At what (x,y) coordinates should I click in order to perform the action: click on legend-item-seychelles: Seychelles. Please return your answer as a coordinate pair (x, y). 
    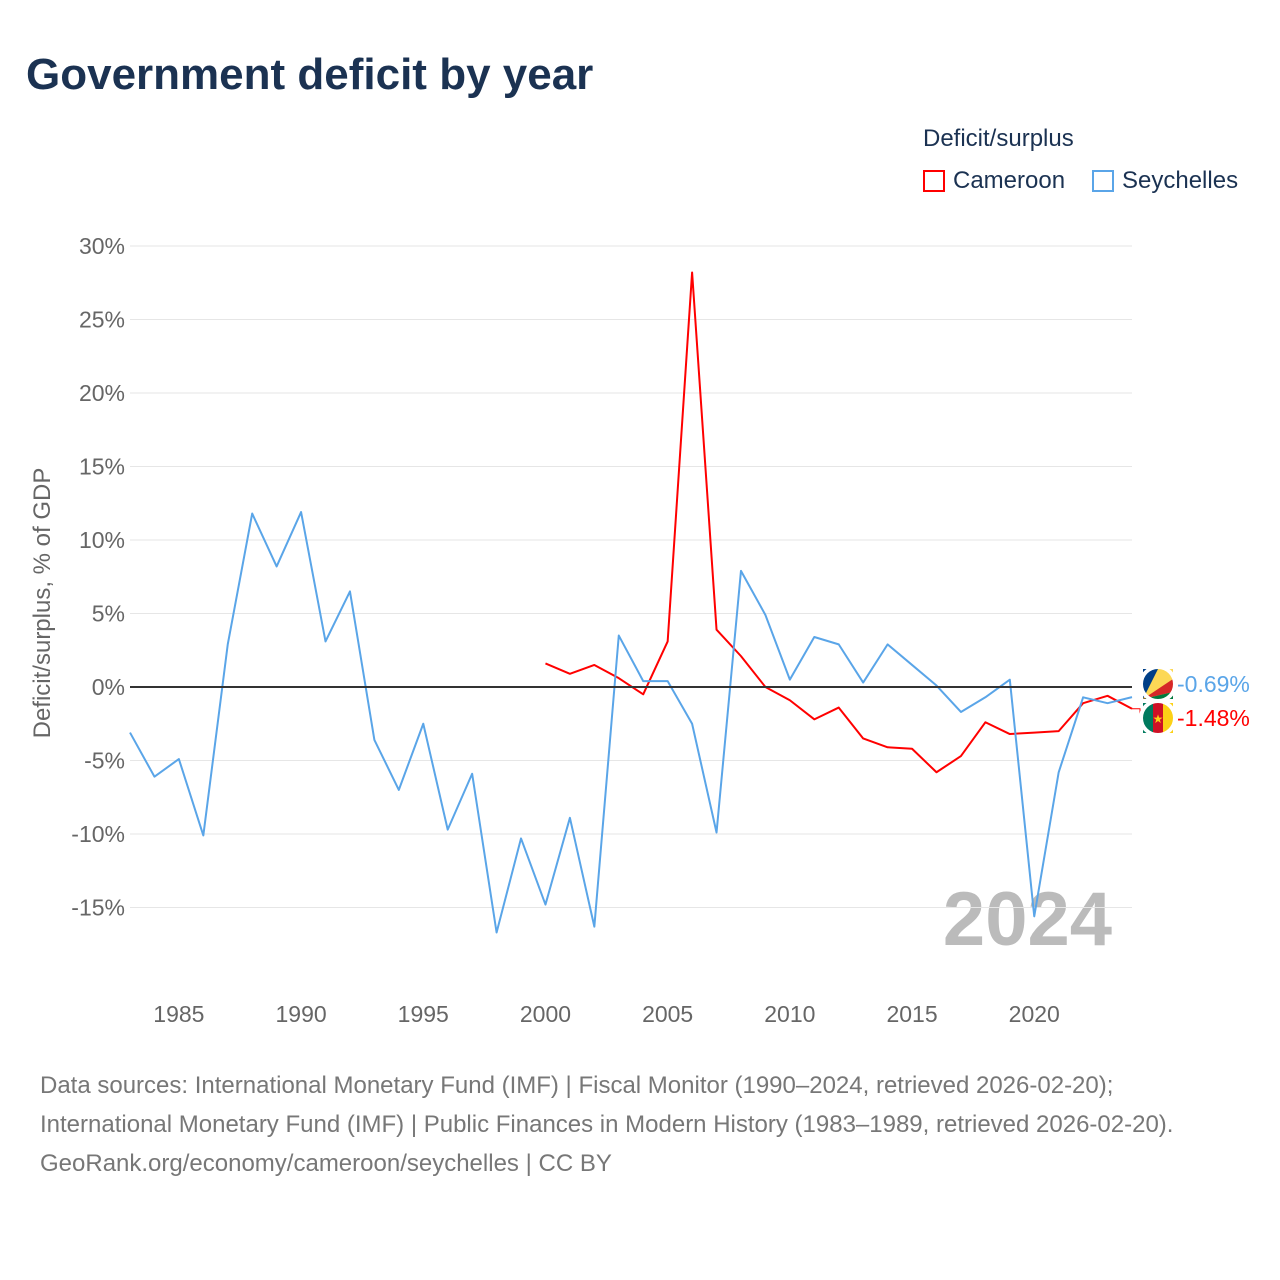
    Looking at the image, I should click on (1165, 181).